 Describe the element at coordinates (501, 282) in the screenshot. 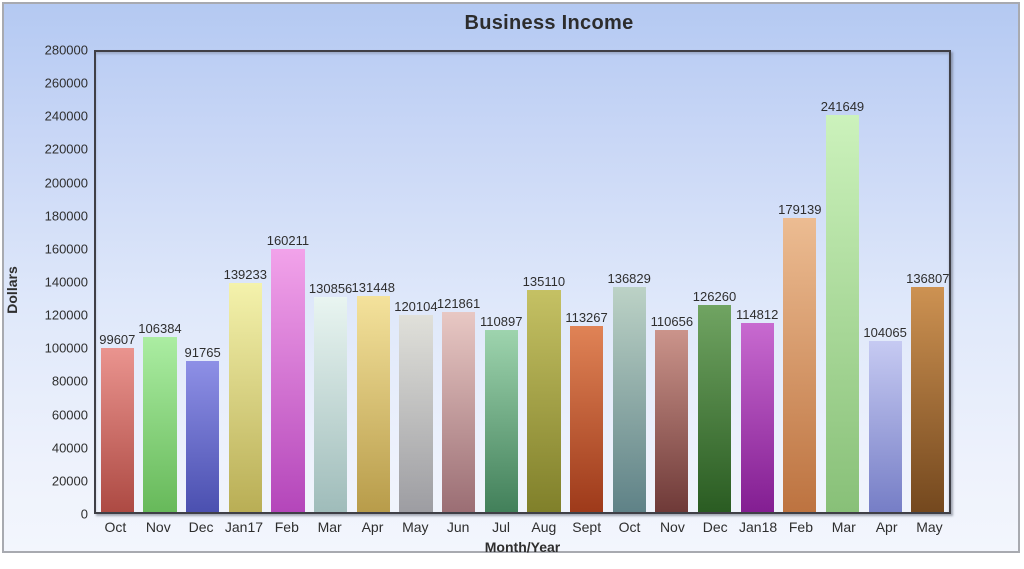

I see `bar-slot-9-jul: 110897` at that location.